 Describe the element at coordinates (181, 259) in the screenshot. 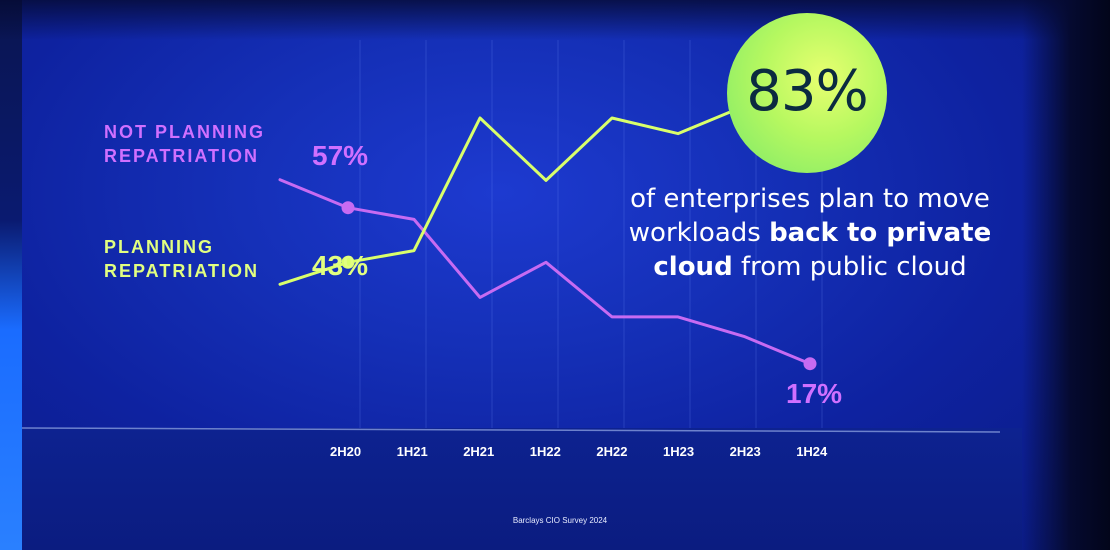

I see `legend-planning: PLANNING REPATRIATION` at that location.